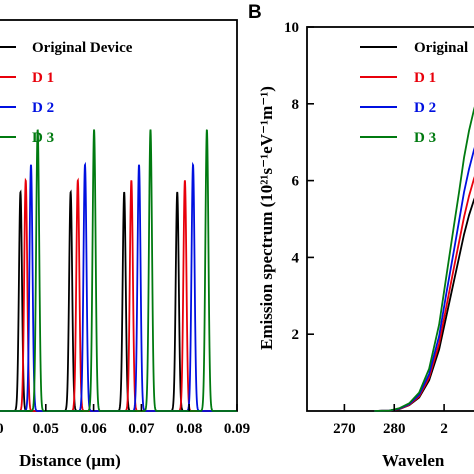 The width and height of the screenshot is (474, 474). I want to click on panel-a-x-tick-label-2: 0.06, so click(93, 429).